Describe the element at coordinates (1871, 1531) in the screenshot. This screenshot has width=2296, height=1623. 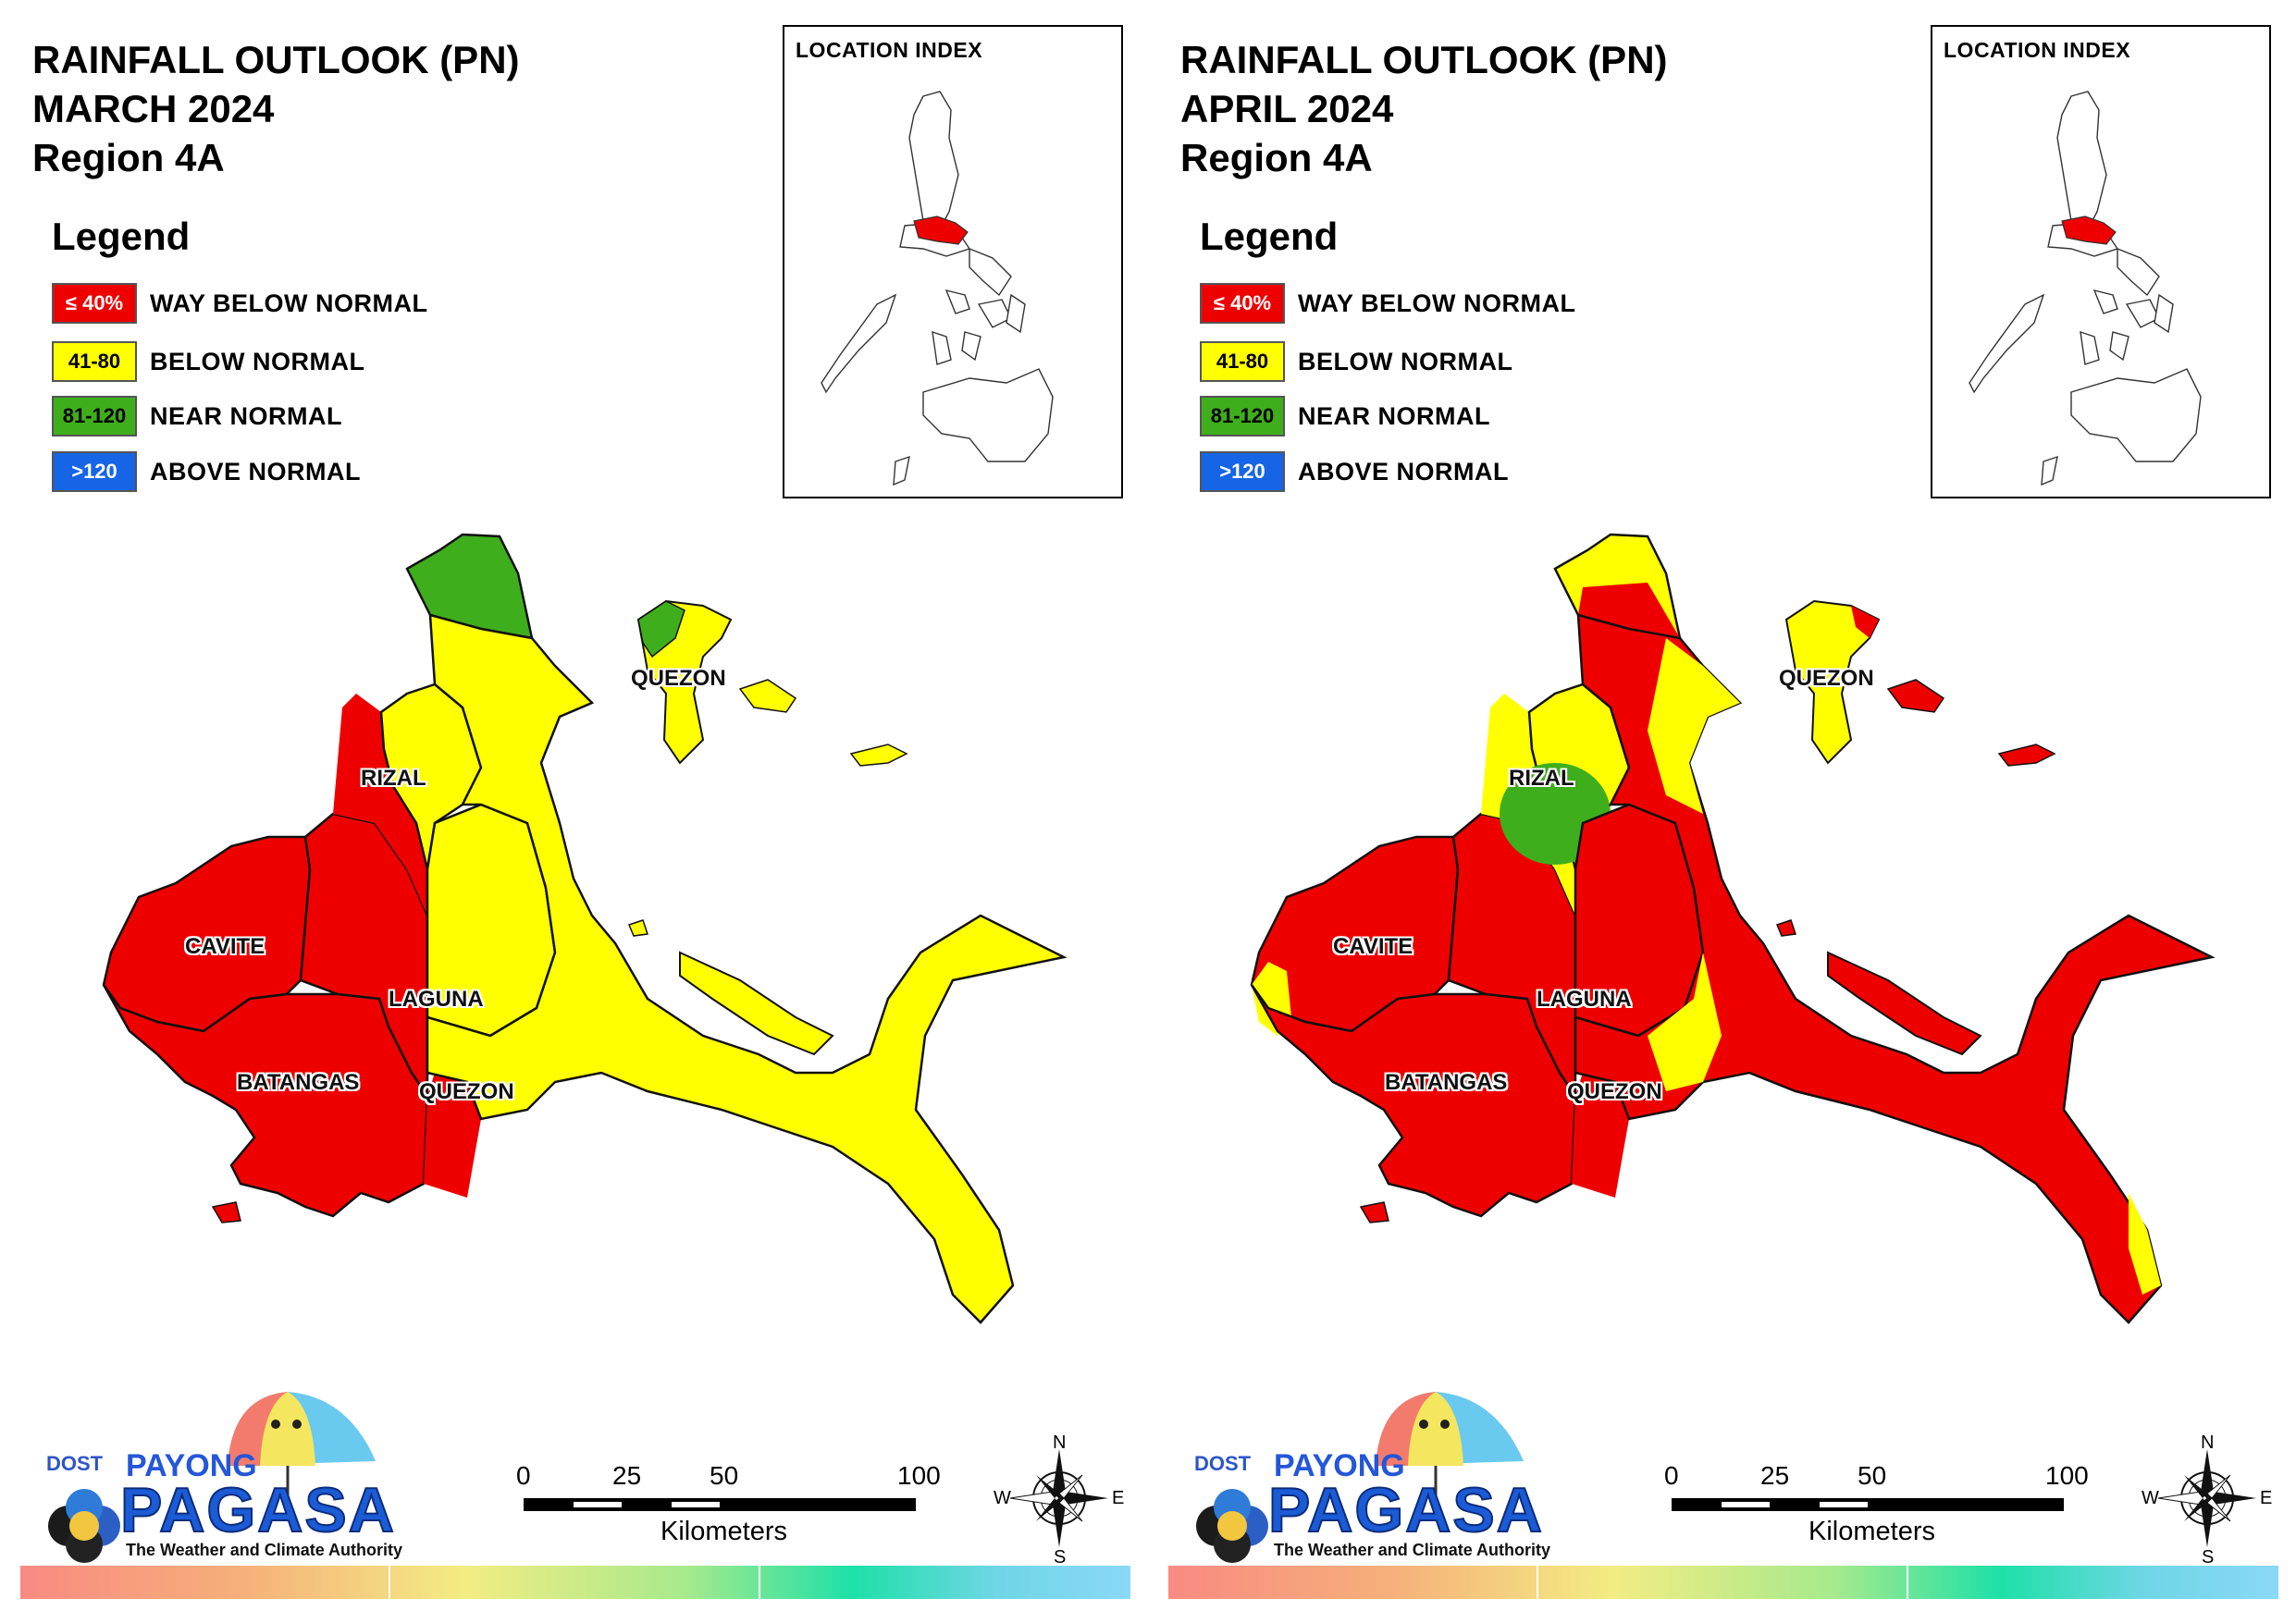
I see `scale-unit: Kilometers` at that location.